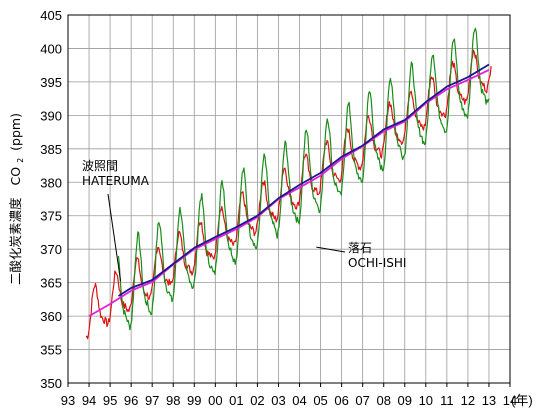 The height and width of the screenshot is (420, 540). Describe the element at coordinates (51, 182) in the screenshot. I see `y-tick-label: 380` at that location.